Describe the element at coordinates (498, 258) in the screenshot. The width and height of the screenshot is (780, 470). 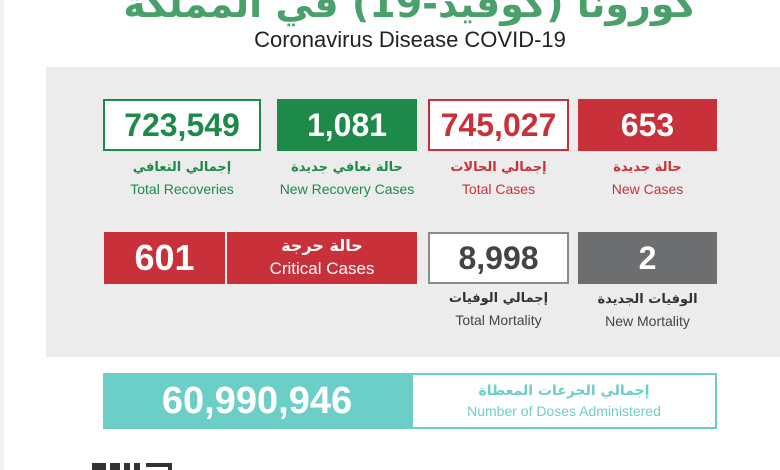
I see `total-mortality-value: 8,998` at that location.